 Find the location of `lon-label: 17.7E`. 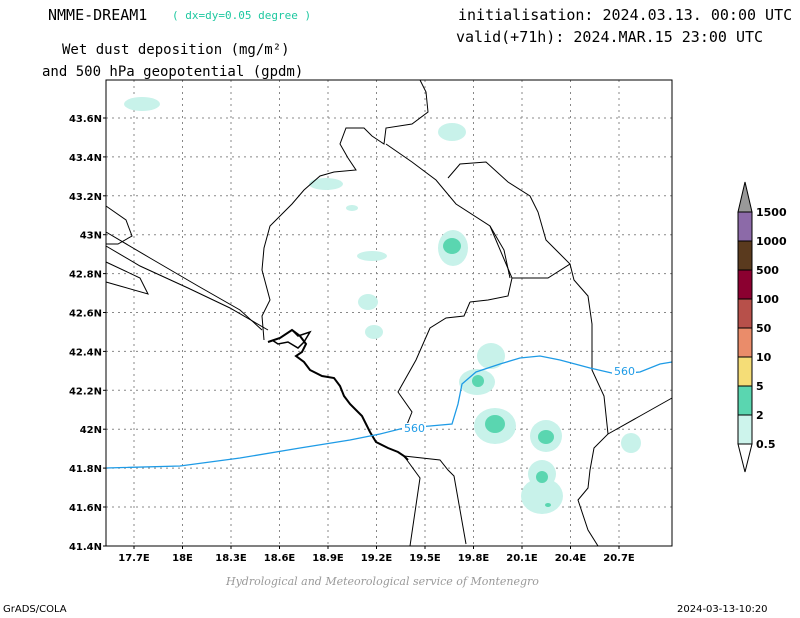

lon-label: 17.7E is located at coordinates (134, 558).